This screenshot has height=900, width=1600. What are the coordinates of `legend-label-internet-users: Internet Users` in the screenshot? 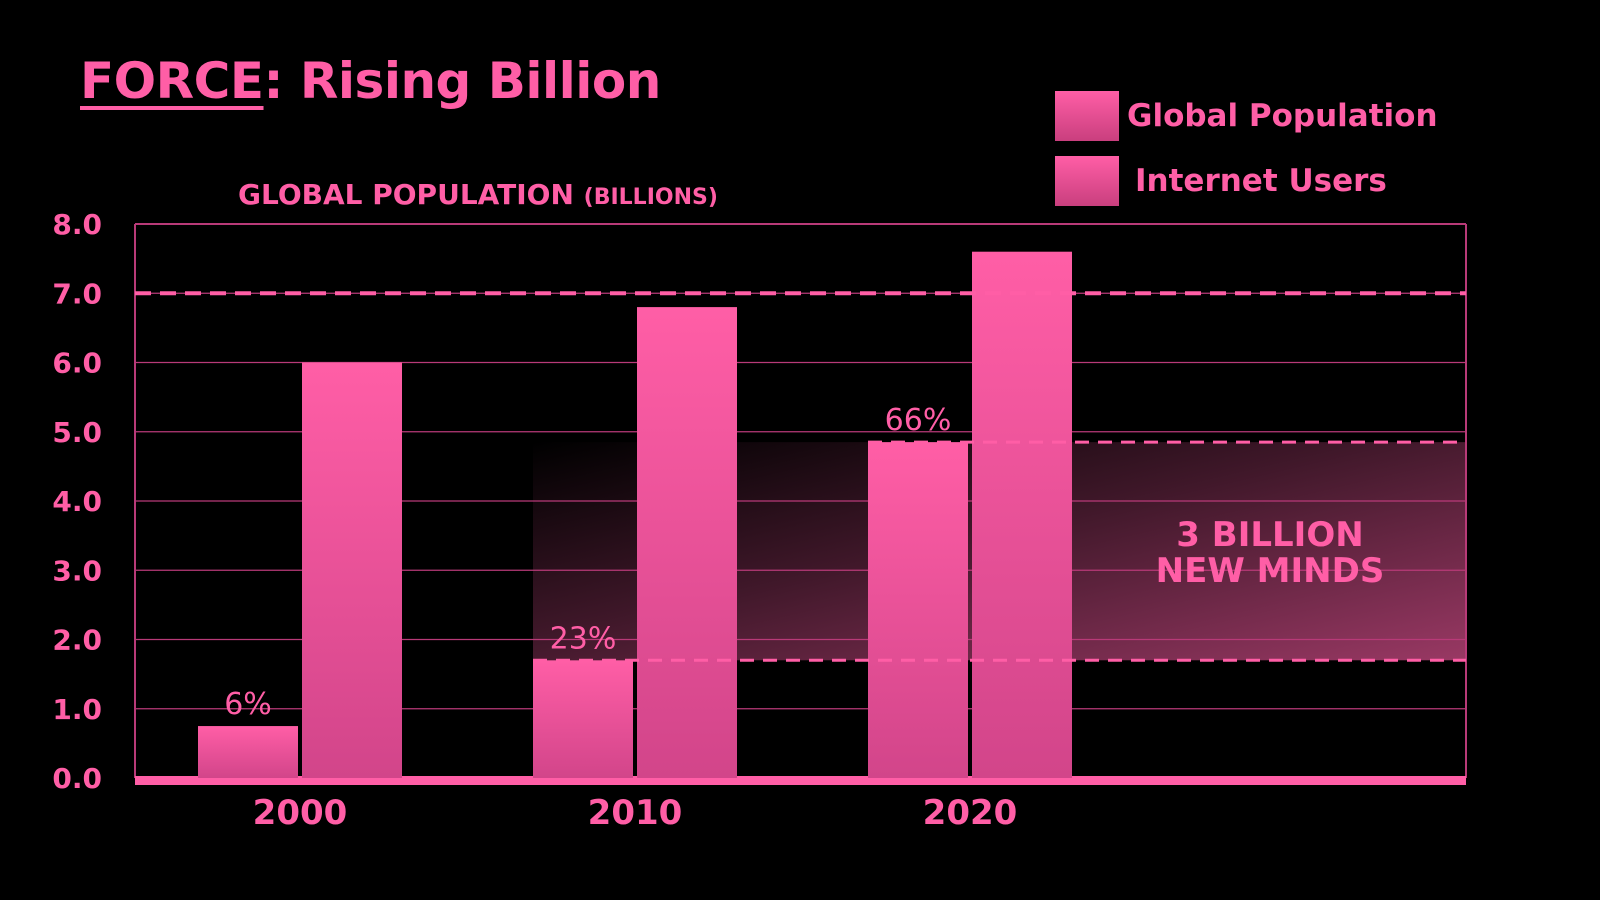 It's located at (1261, 181).